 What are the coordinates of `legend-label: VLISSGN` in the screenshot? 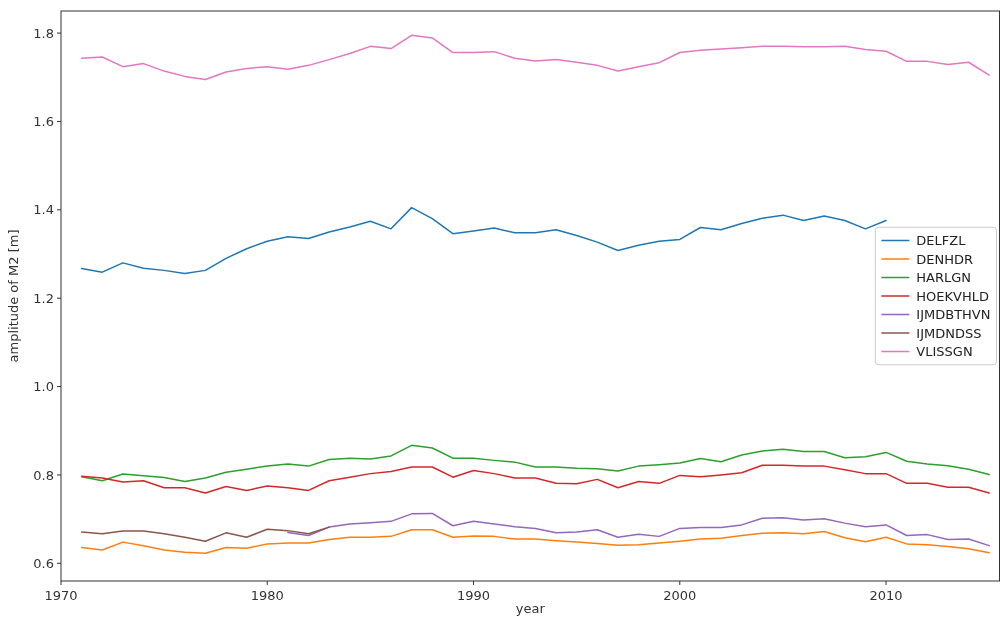 It's located at (944, 352).